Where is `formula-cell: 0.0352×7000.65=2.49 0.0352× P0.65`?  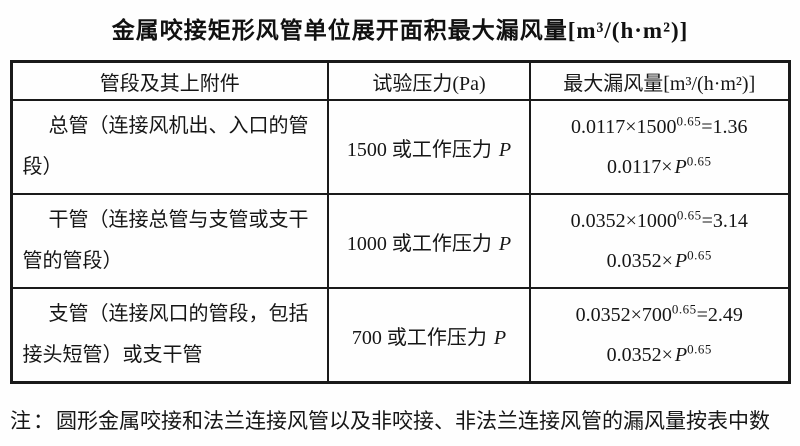 formula-cell: 0.0352×7000.65=2.49 0.0352× P0.65 is located at coordinates (659, 335).